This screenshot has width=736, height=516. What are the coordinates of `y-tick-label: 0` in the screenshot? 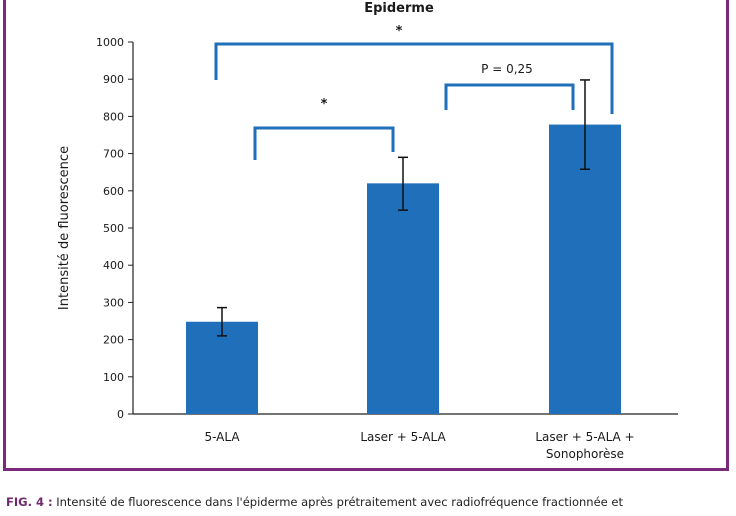 It's located at (120, 414).